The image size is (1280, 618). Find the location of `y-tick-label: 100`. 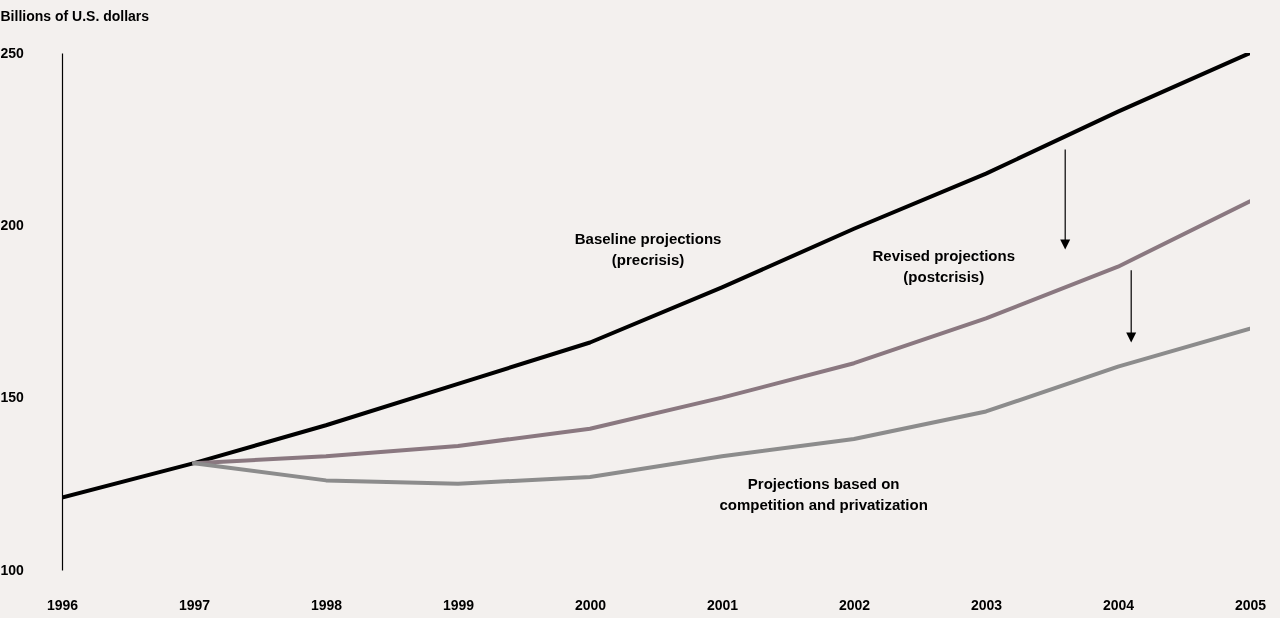

y-tick-label: 100 is located at coordinates (12, 569).